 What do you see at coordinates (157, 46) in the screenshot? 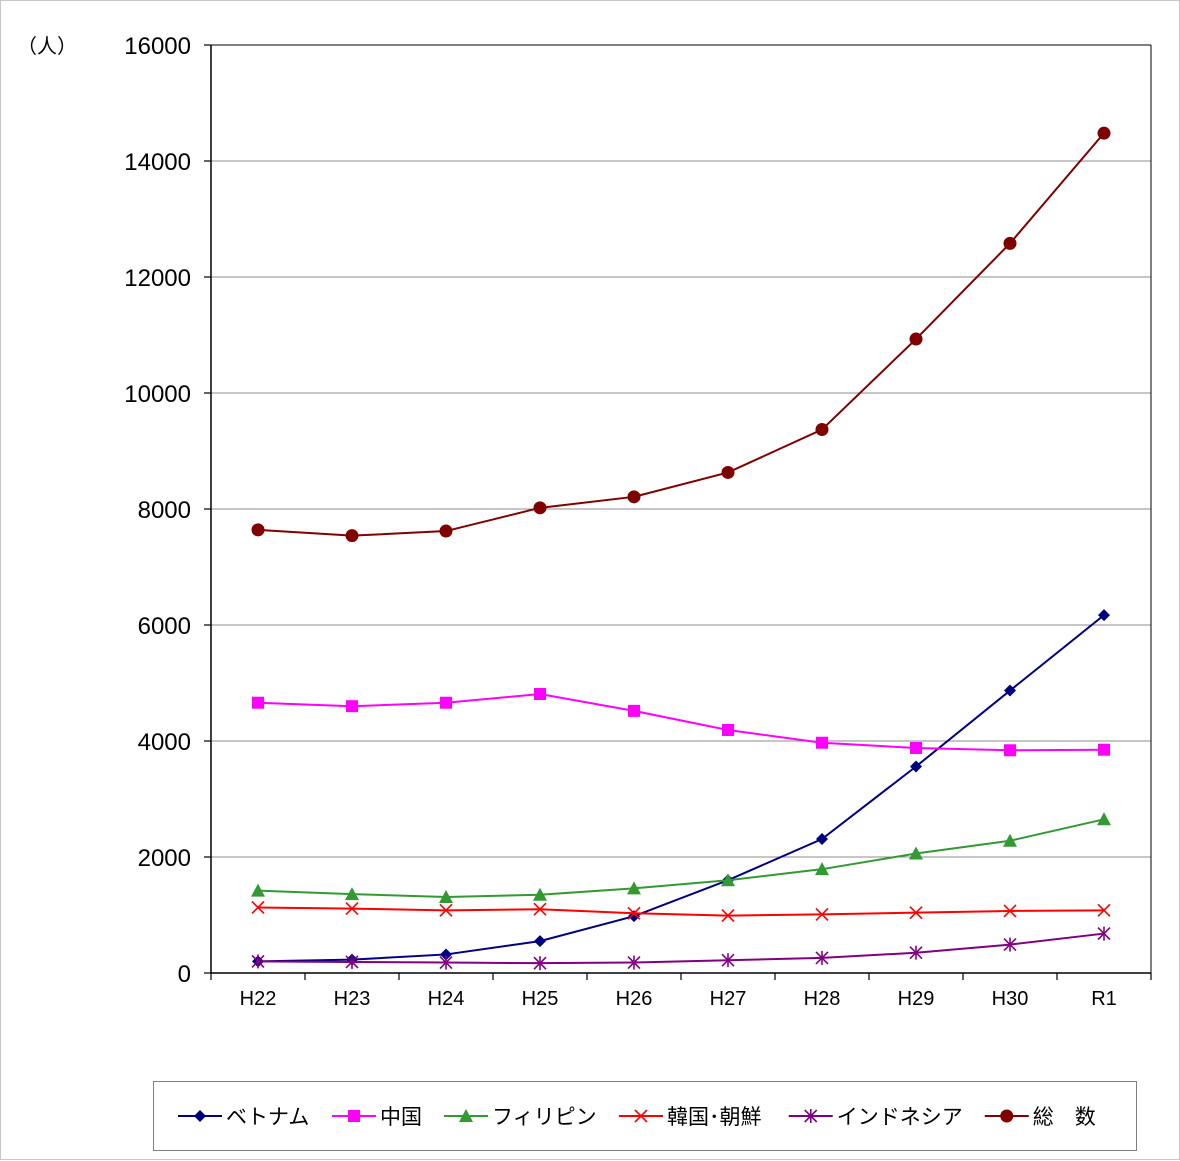
I see `y-tick-label: 16000` at bounding box center [157, 46].